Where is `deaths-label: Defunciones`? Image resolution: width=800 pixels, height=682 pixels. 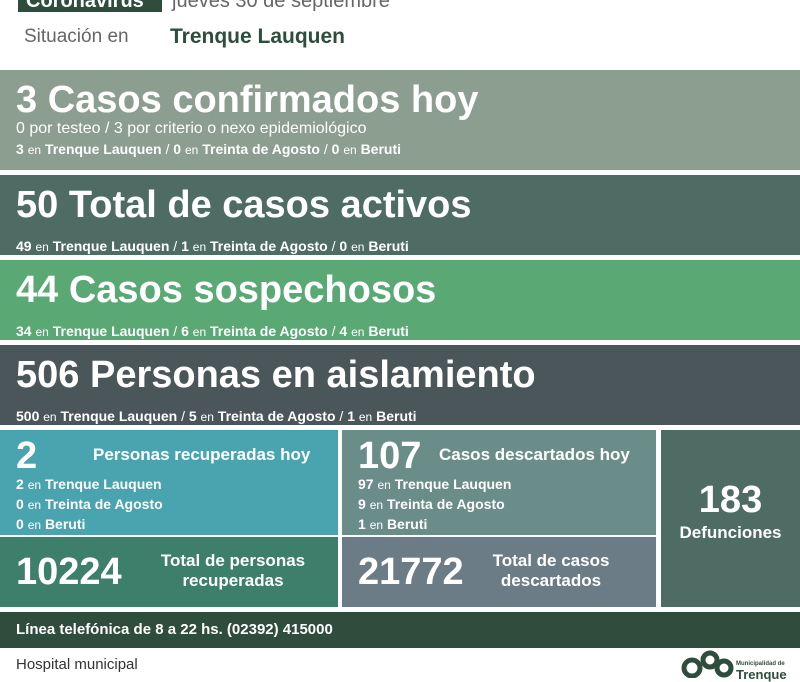 deaths-label: Defunciones is located at coordinates (730, 532).